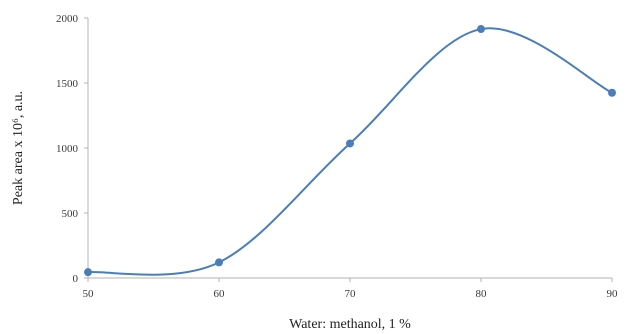 The height and width of the screenshot is (334, 626). What do you see at coordinates (67, 149) in the screenshot?
I see `y-tick-label: 1000` at bounding box center [67, 149].